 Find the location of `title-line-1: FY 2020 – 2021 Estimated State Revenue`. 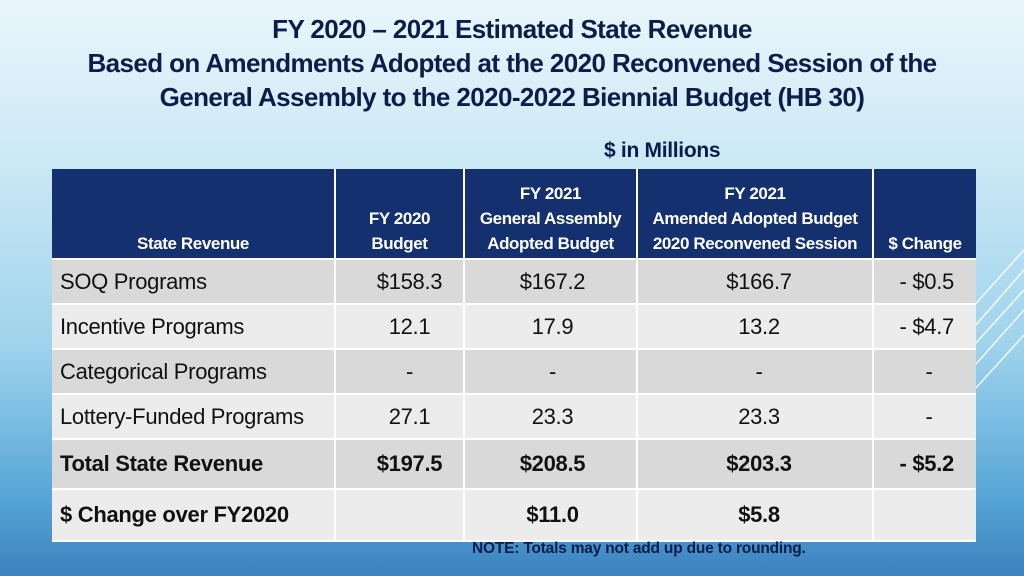

title-line-1: FY 2020 – 2021 Estimated State Revenue is located at coordinates (512, 29).